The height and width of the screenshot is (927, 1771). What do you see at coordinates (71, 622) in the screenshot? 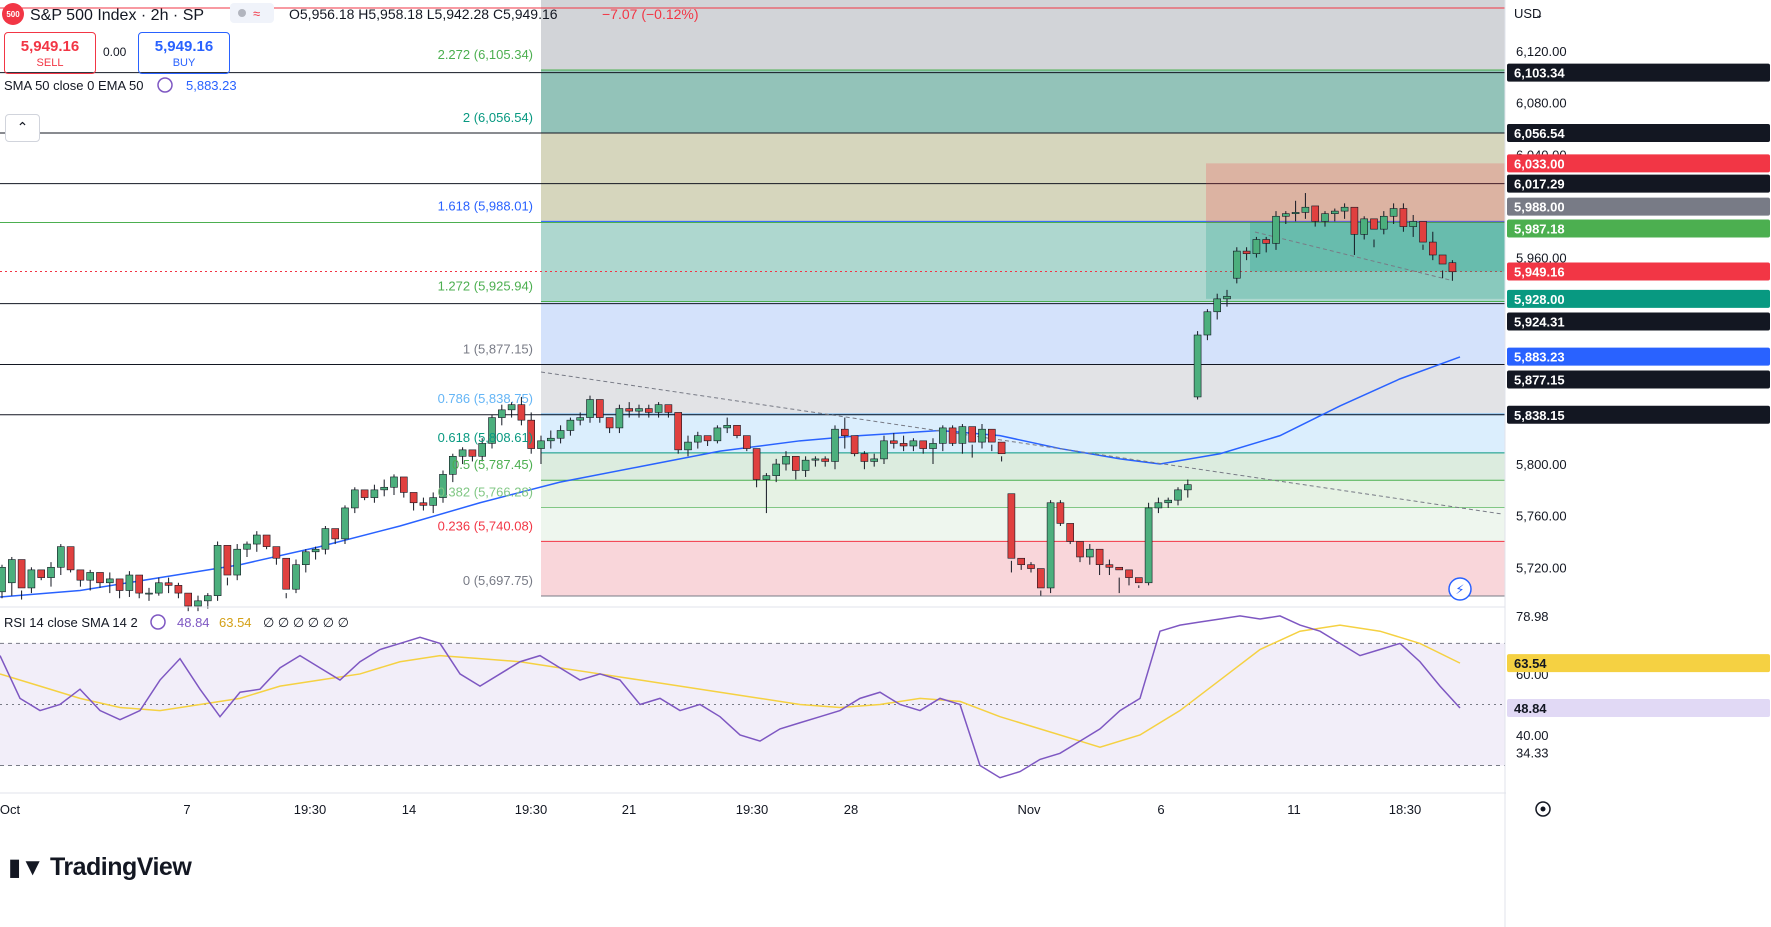
I see `rsi-legend-label: RSI 14 close SMA 14 2` at bounding box center [71, 622].